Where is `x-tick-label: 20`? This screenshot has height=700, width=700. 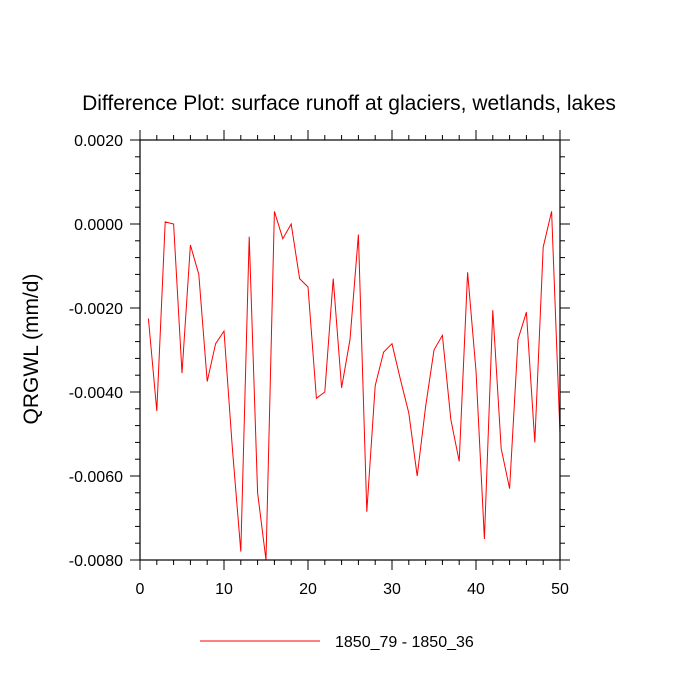 x-tick-label: 20 is located at coordinates (308, 589).